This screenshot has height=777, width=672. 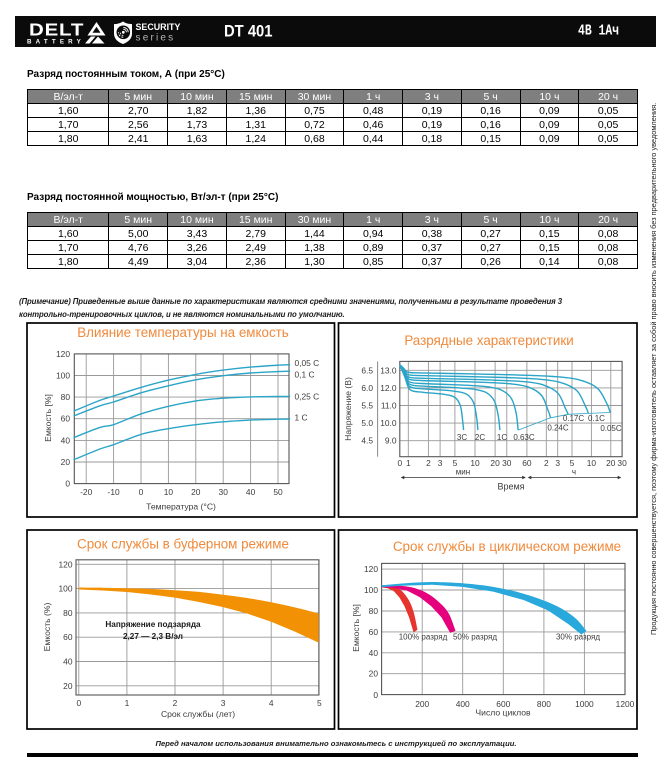 What do you see at coordinates (388, 370) in the screenshot?
I see `svg-text: 13.0` at bounding box center [388, 370].